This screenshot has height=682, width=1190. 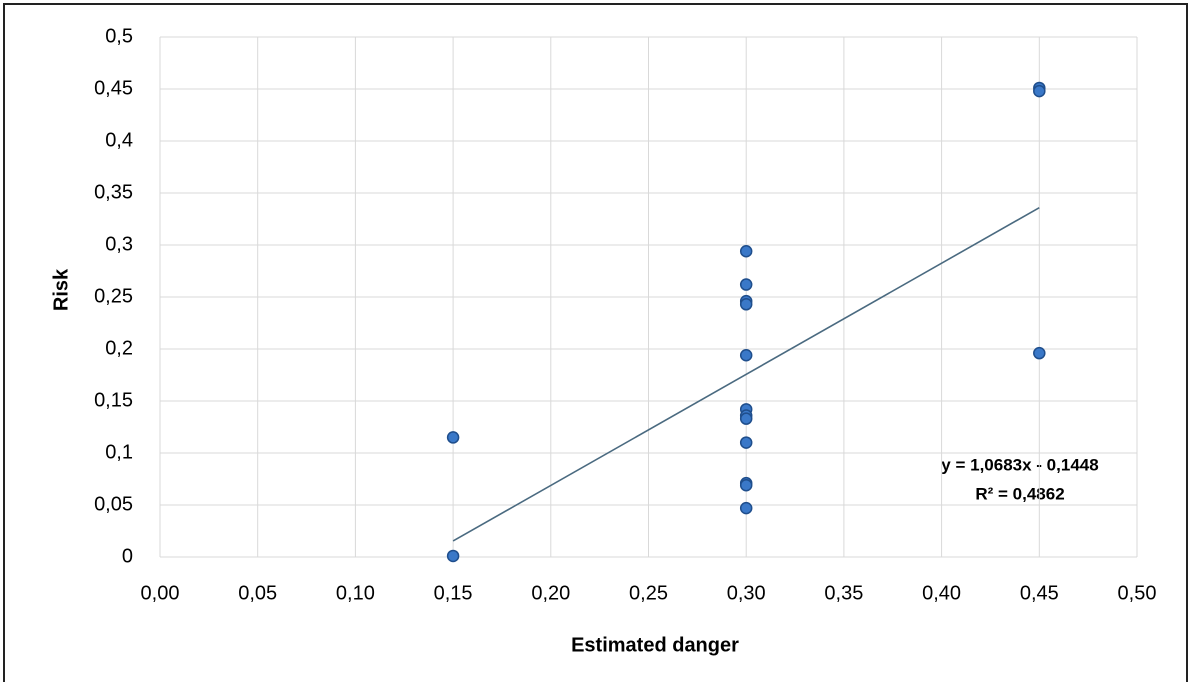 I want to click on x-tick-label: 0,25, so click(x=648, y=593).